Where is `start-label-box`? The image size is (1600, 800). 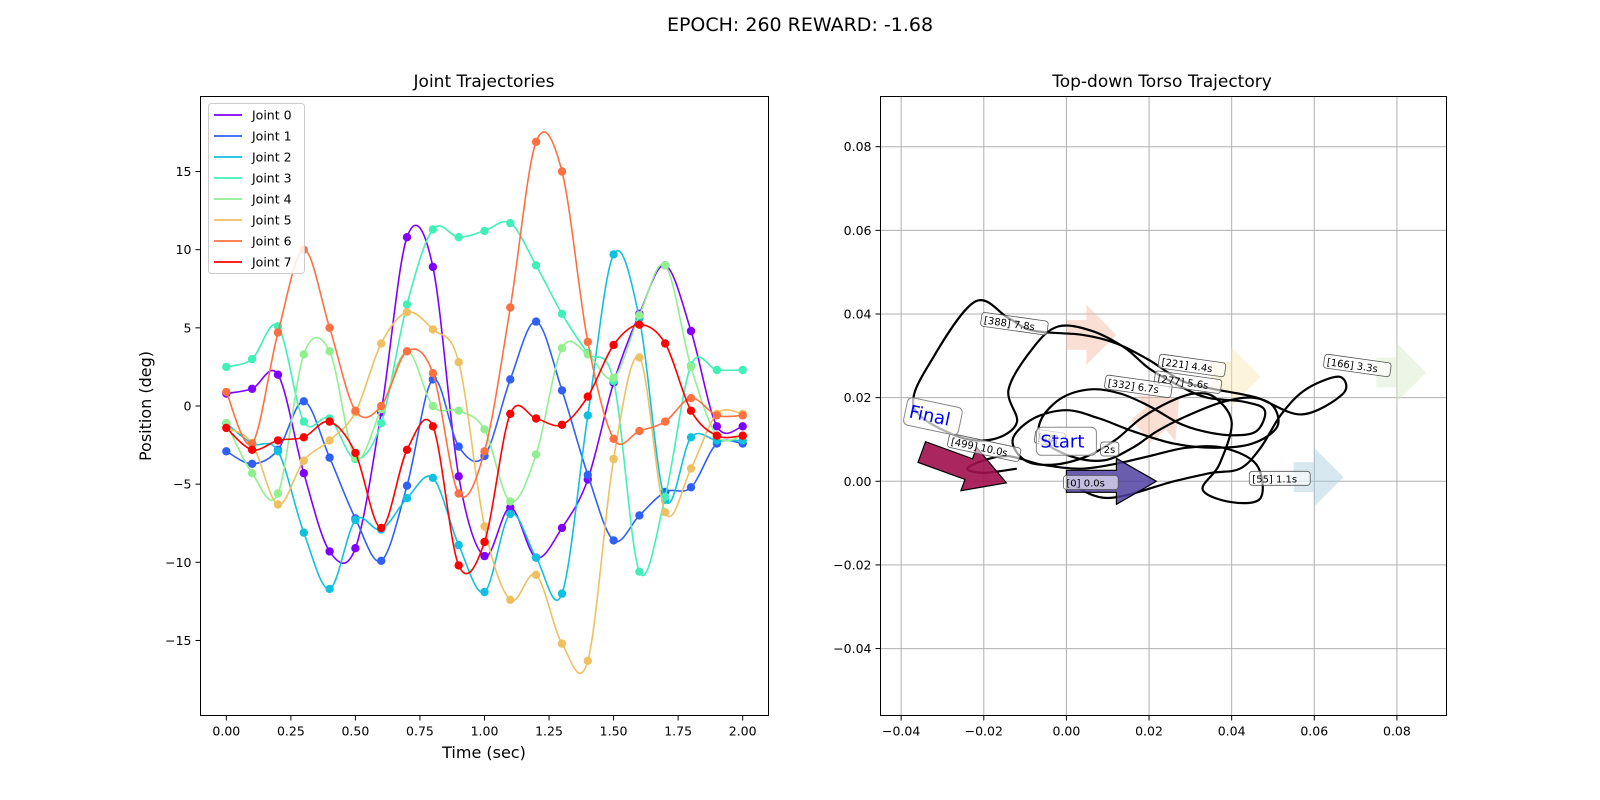 start-label-box is located at coordinates (1066, 441).